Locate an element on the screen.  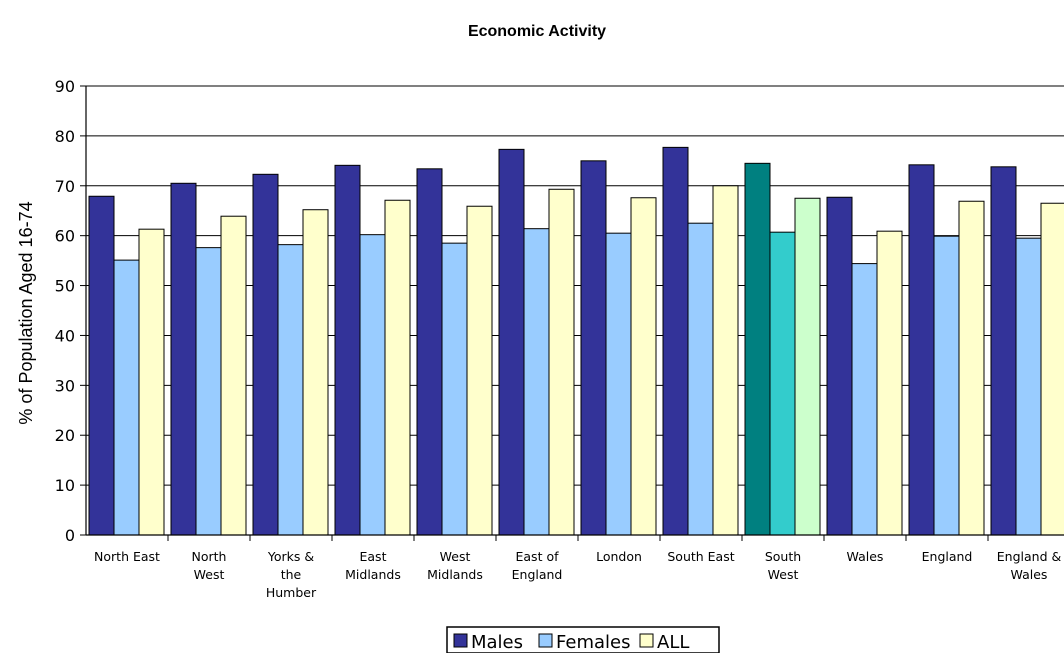
bar-males-north-west is located at coordinates (183, 359).